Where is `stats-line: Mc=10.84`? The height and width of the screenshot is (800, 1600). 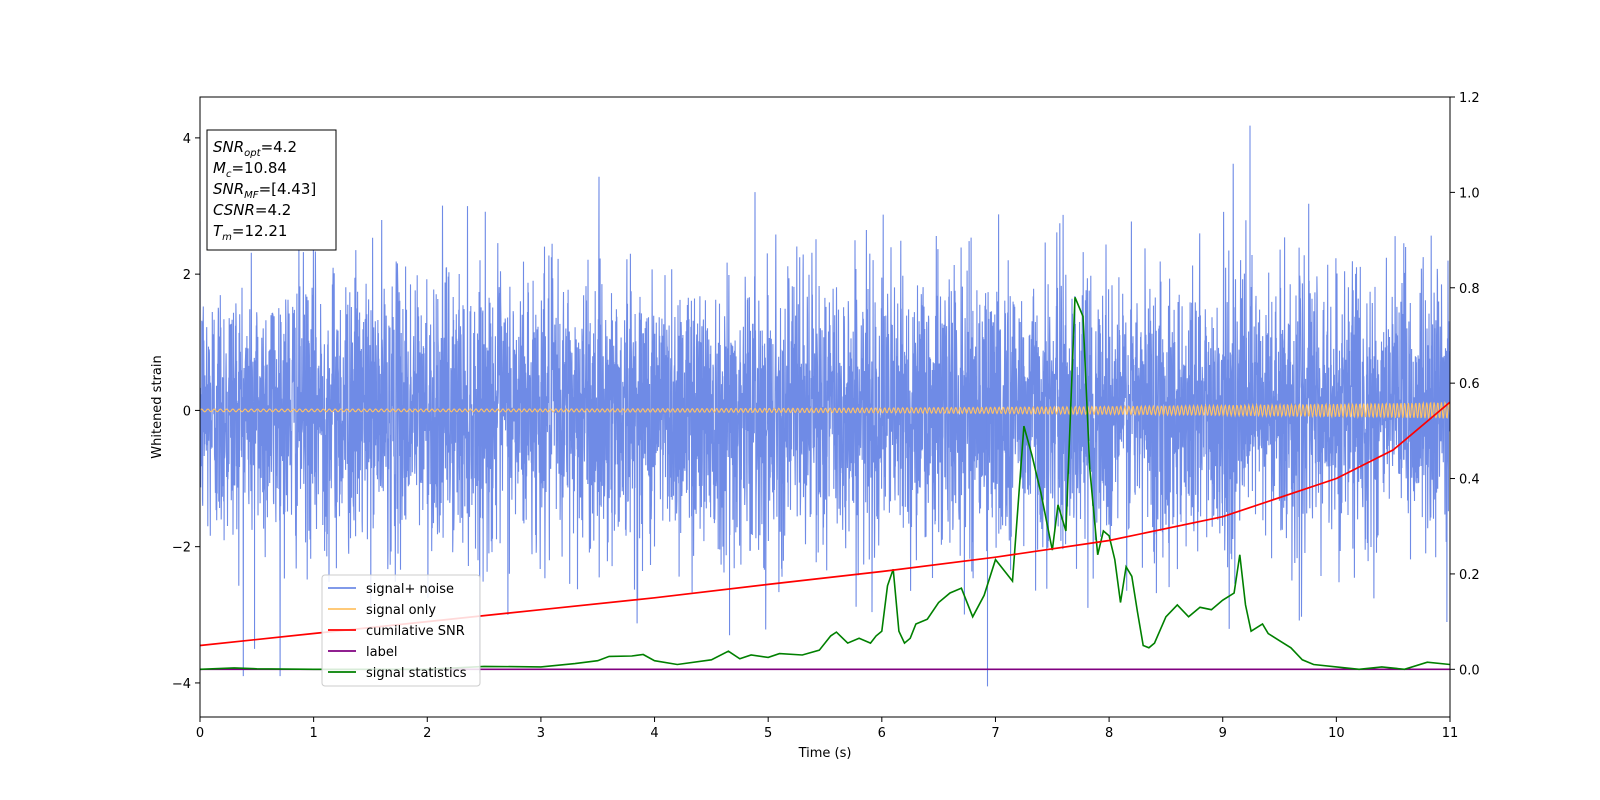 stats-line: Mc=10.84 is located at coordinates (250, 169).